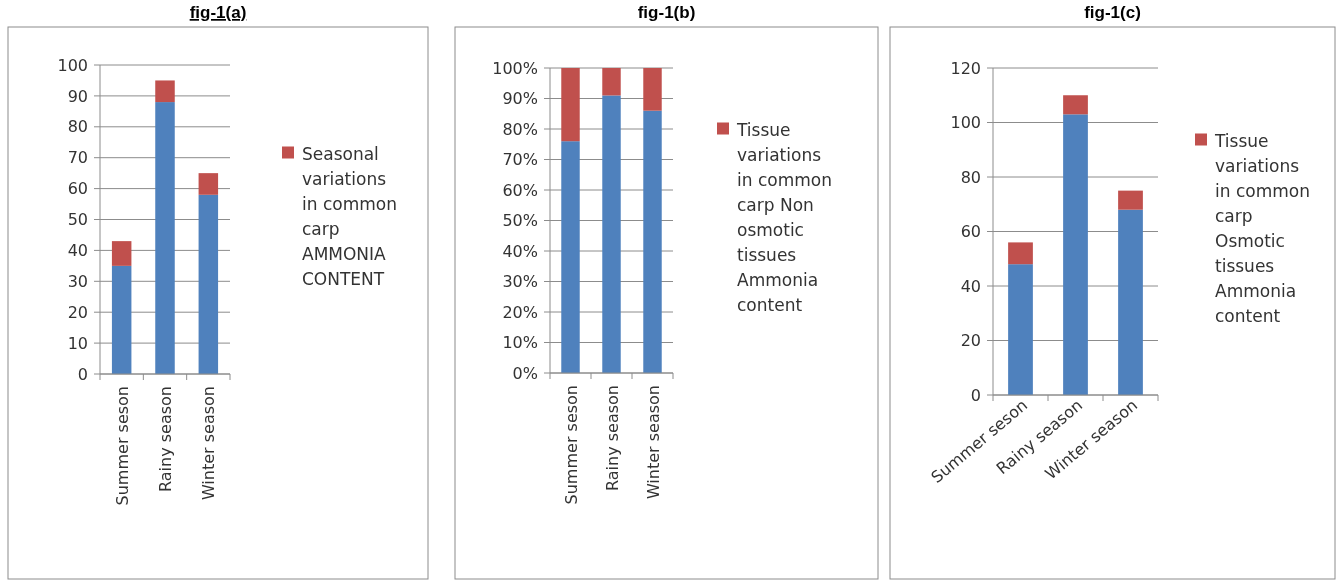  Describe the element at coordinates (520, 99) in the screenshot. I see `y-tick-label: 90%` at that location.